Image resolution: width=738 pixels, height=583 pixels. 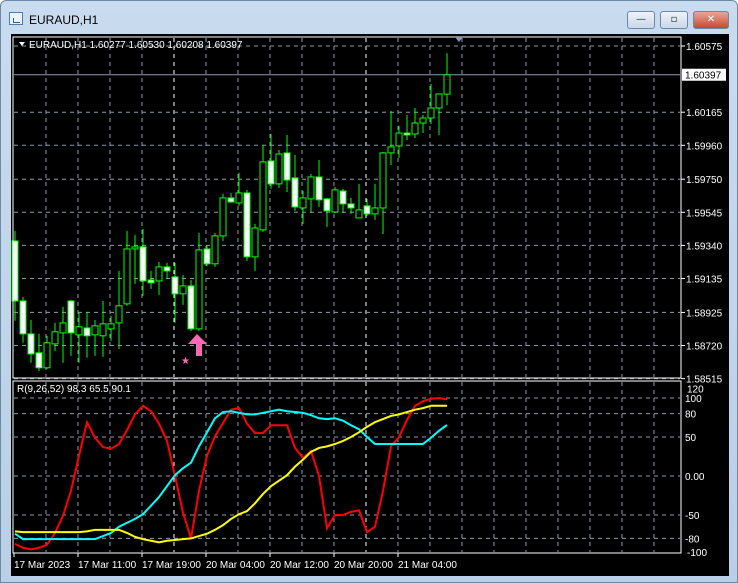 What do you see at coordinates (427, 565) in the screenshot?
I see `time-label: 21 Mar 04:00` at bounding box center [427, 565].